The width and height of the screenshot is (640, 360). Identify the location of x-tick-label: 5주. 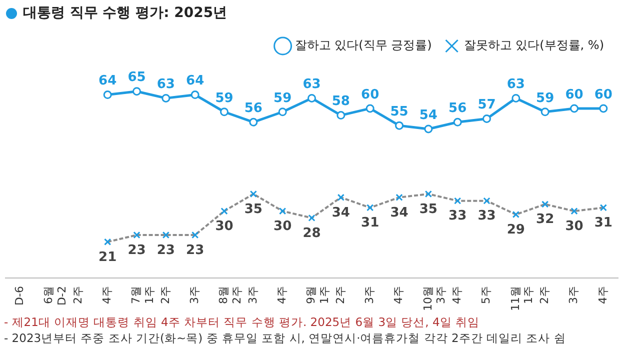
(486, 295).